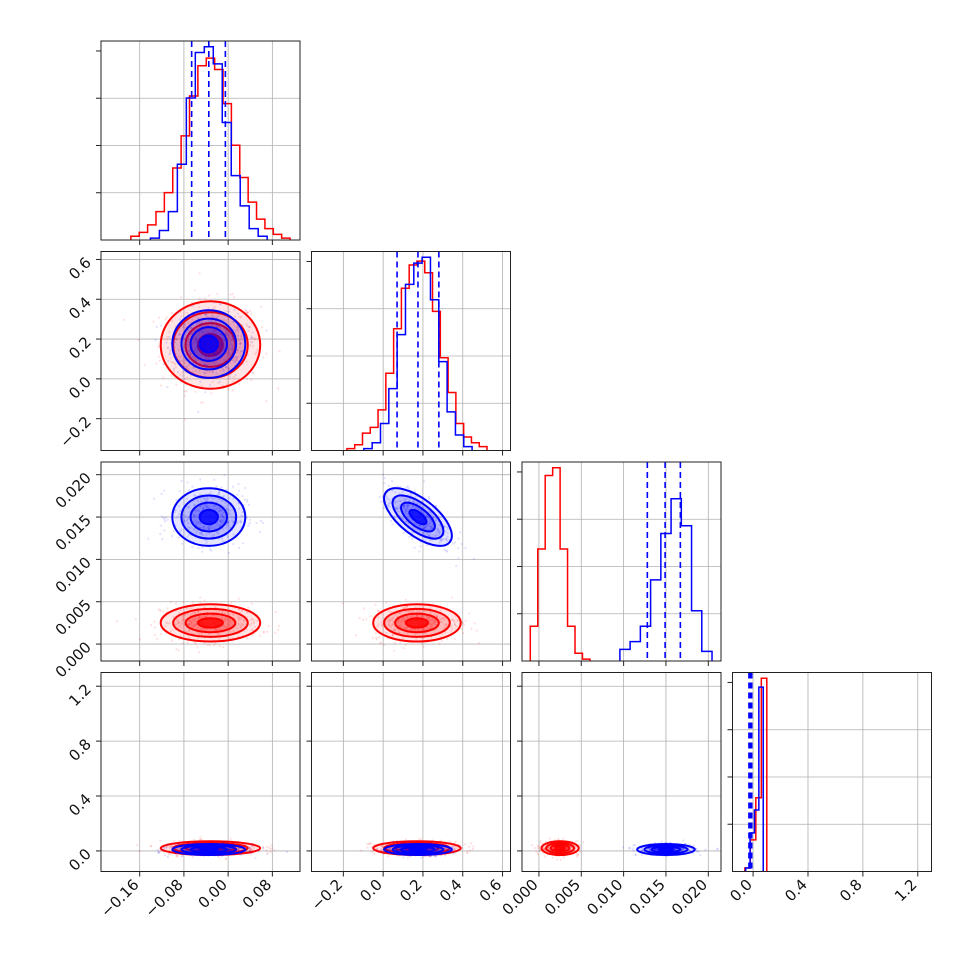 Image resolution: width=970 pixels, height=970 pixels. What do you see at coordinates (80, 860) in the screenshot?
I see `y-tick-label: 0.0` at bounding box center [80, 860].